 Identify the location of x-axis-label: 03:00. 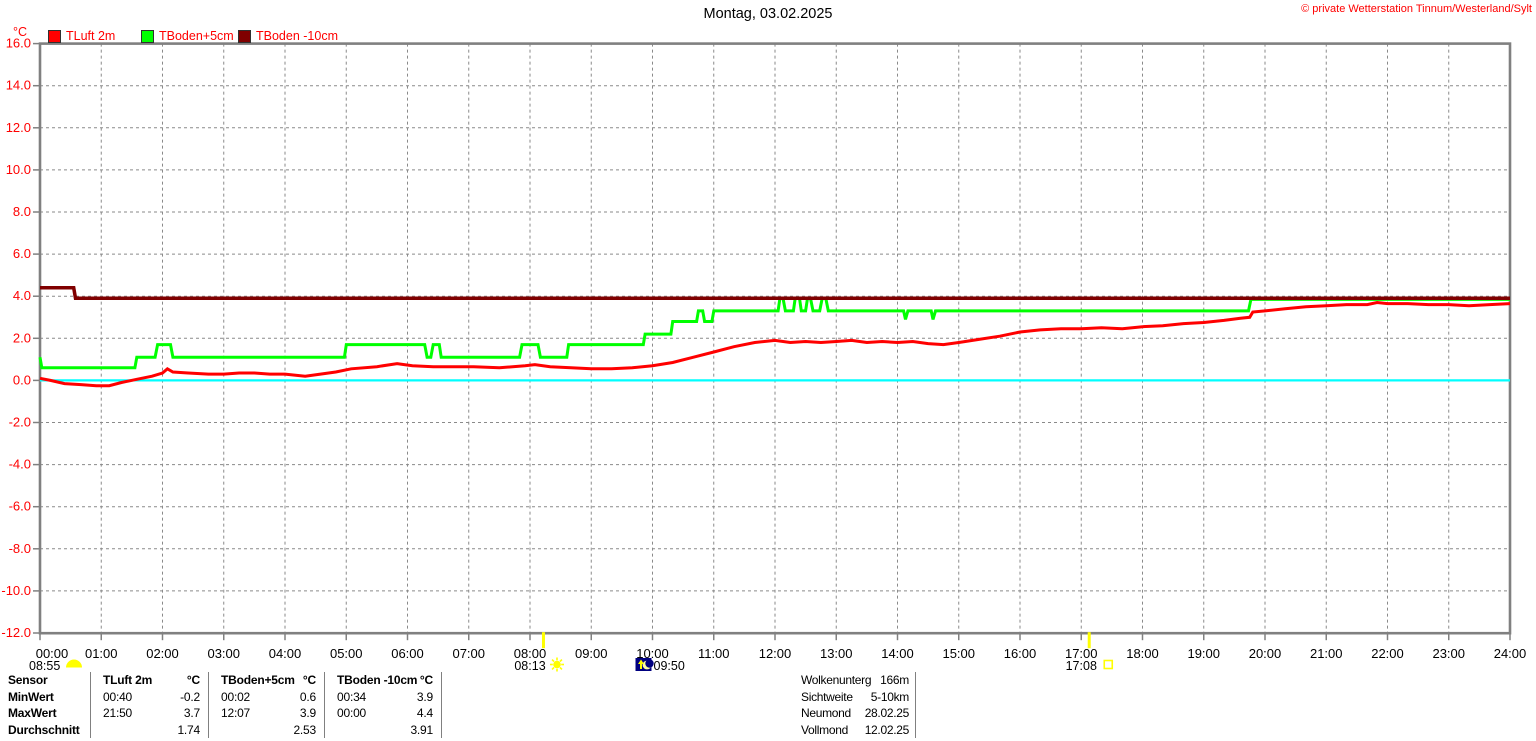
(223, 653).